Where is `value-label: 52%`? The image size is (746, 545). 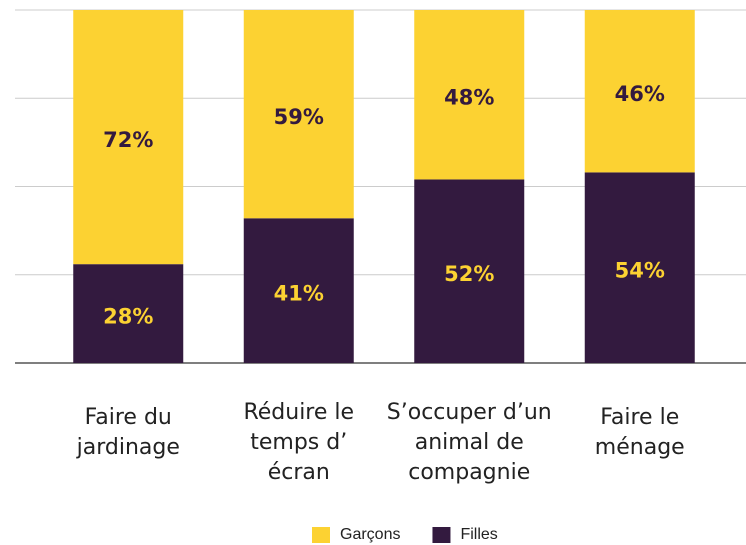
value-label: 52% is located at coordinates (469, 274).